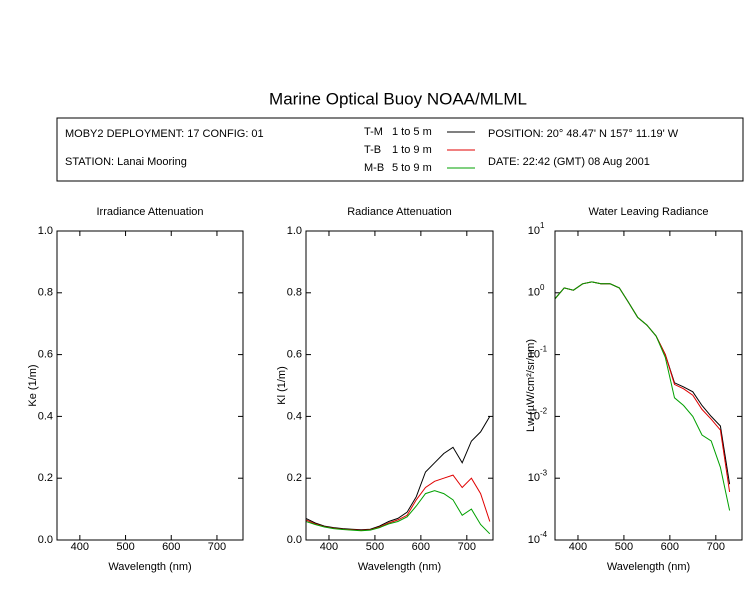 This screenshot has width=750, height=600. Describe the element at coordinates (412, 150) in the screenshot. I see `legend-range: 1 to 9 m` at that location.